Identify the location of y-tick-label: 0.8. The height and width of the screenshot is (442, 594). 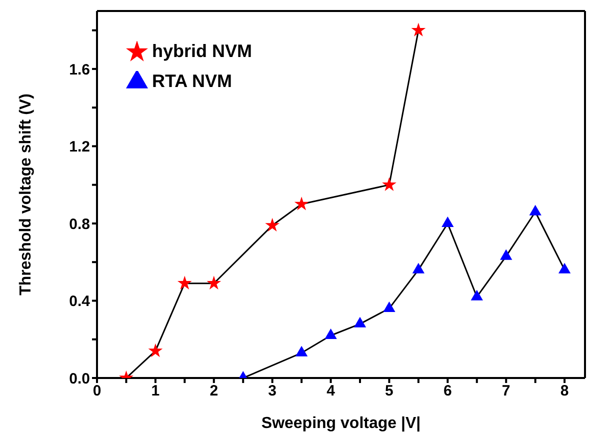
(79, 224).